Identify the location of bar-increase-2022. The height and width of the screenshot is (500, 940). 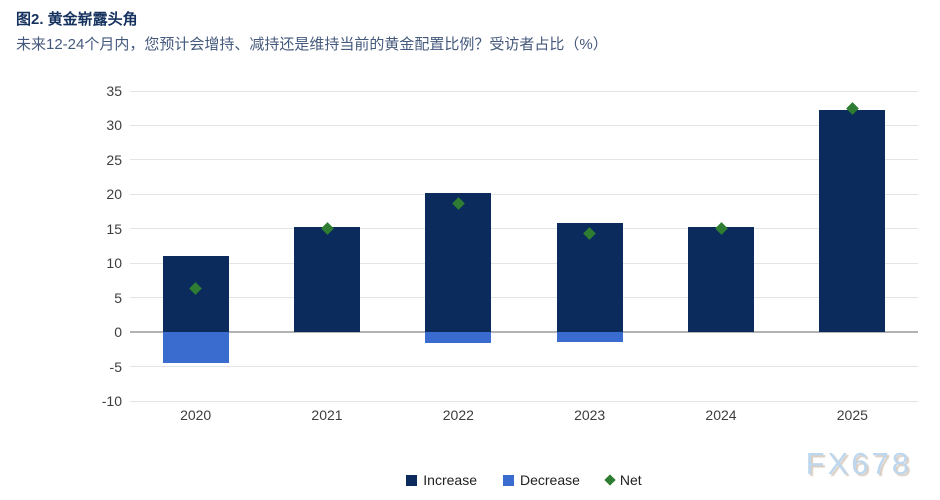
(458, 262).